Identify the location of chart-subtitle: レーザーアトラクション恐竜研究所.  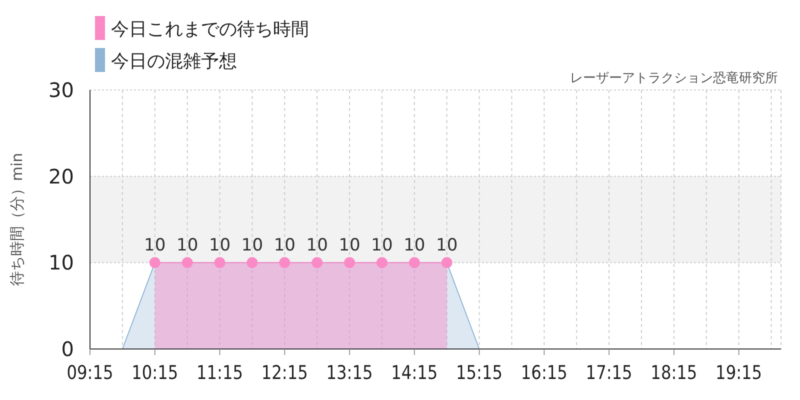
(674, 78).